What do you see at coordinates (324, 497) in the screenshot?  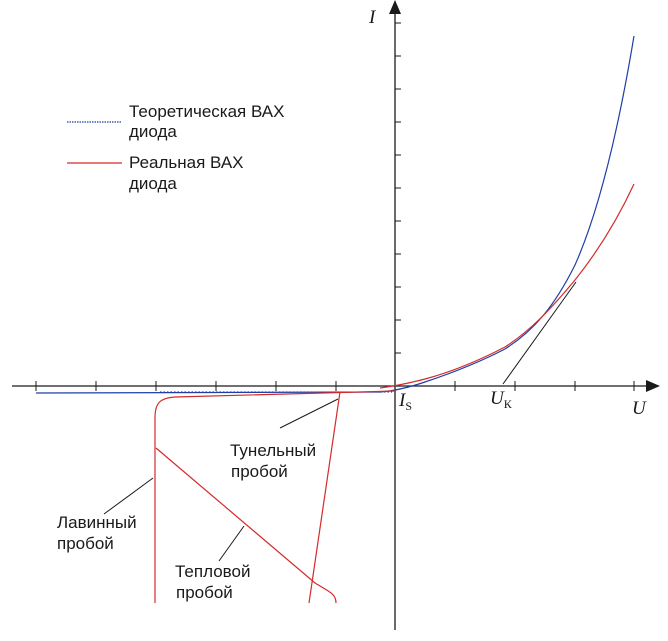 I see `tunnel-breakdown-curve` at bounding box center [324, 497].